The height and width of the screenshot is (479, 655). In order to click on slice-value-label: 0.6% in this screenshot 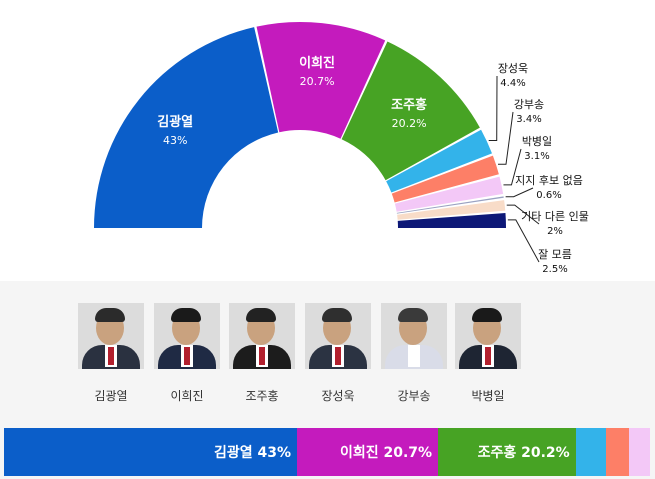, I will do `click(548, 195)`.